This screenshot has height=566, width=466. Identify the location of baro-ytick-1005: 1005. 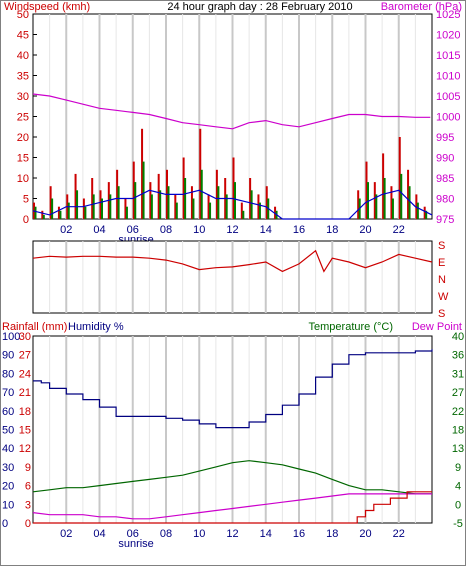
(448, 97).